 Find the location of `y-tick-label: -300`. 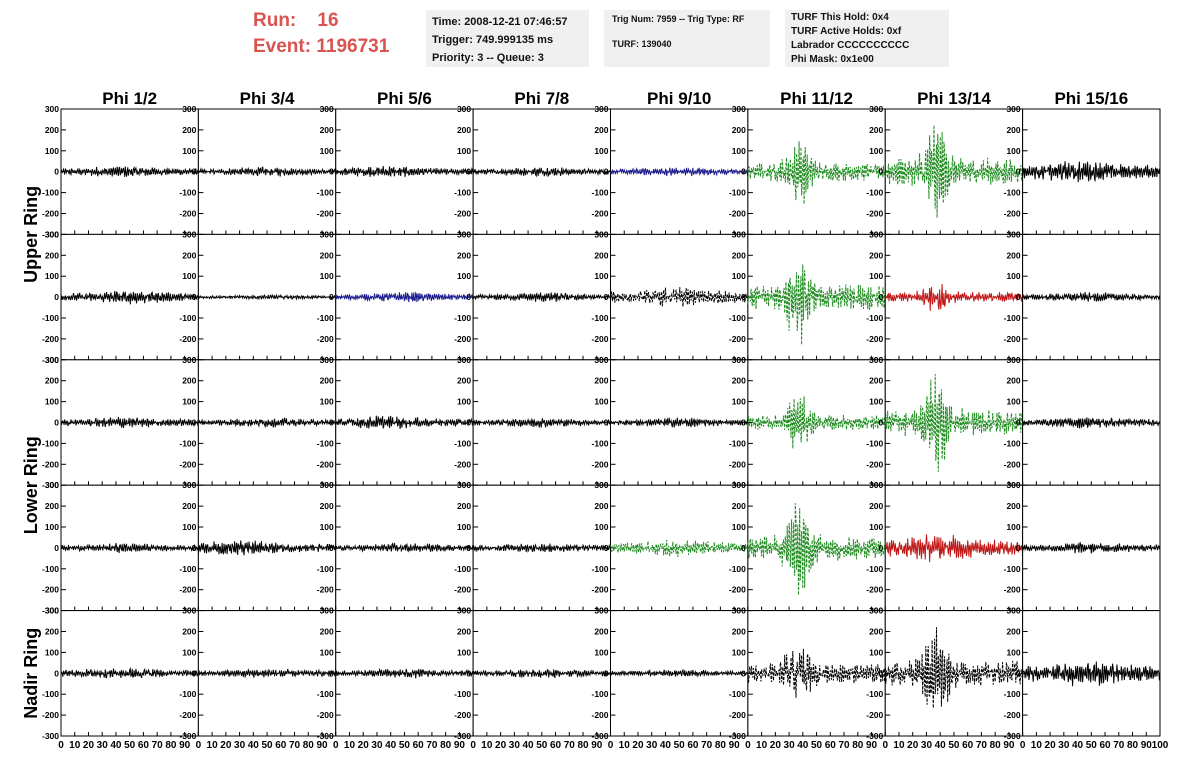

y-tick-label: -300 is located at coordinates (50, 360).